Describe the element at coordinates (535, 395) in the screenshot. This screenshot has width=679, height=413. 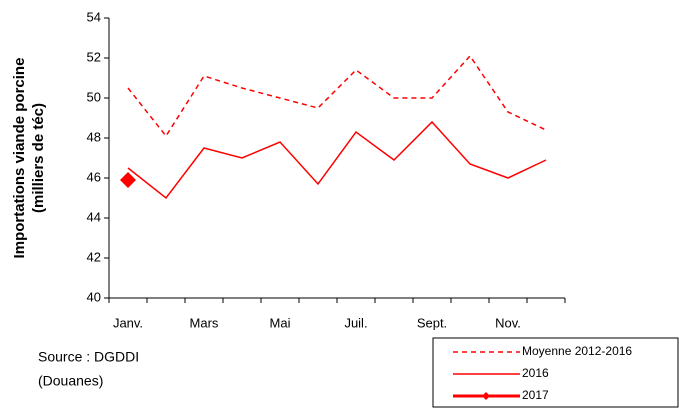
I see `legend-label: 2017` at that location.